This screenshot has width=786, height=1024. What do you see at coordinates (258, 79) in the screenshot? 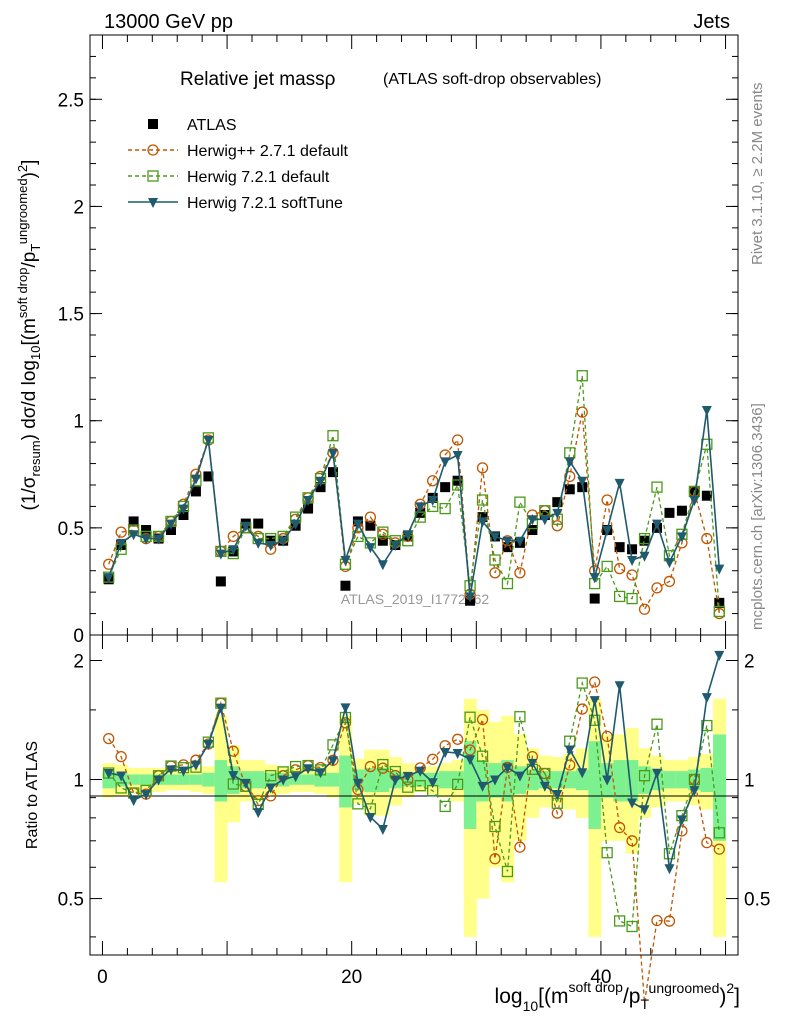
I see `chart-title: Relative jet massρ` at bounding box center [258, 79].